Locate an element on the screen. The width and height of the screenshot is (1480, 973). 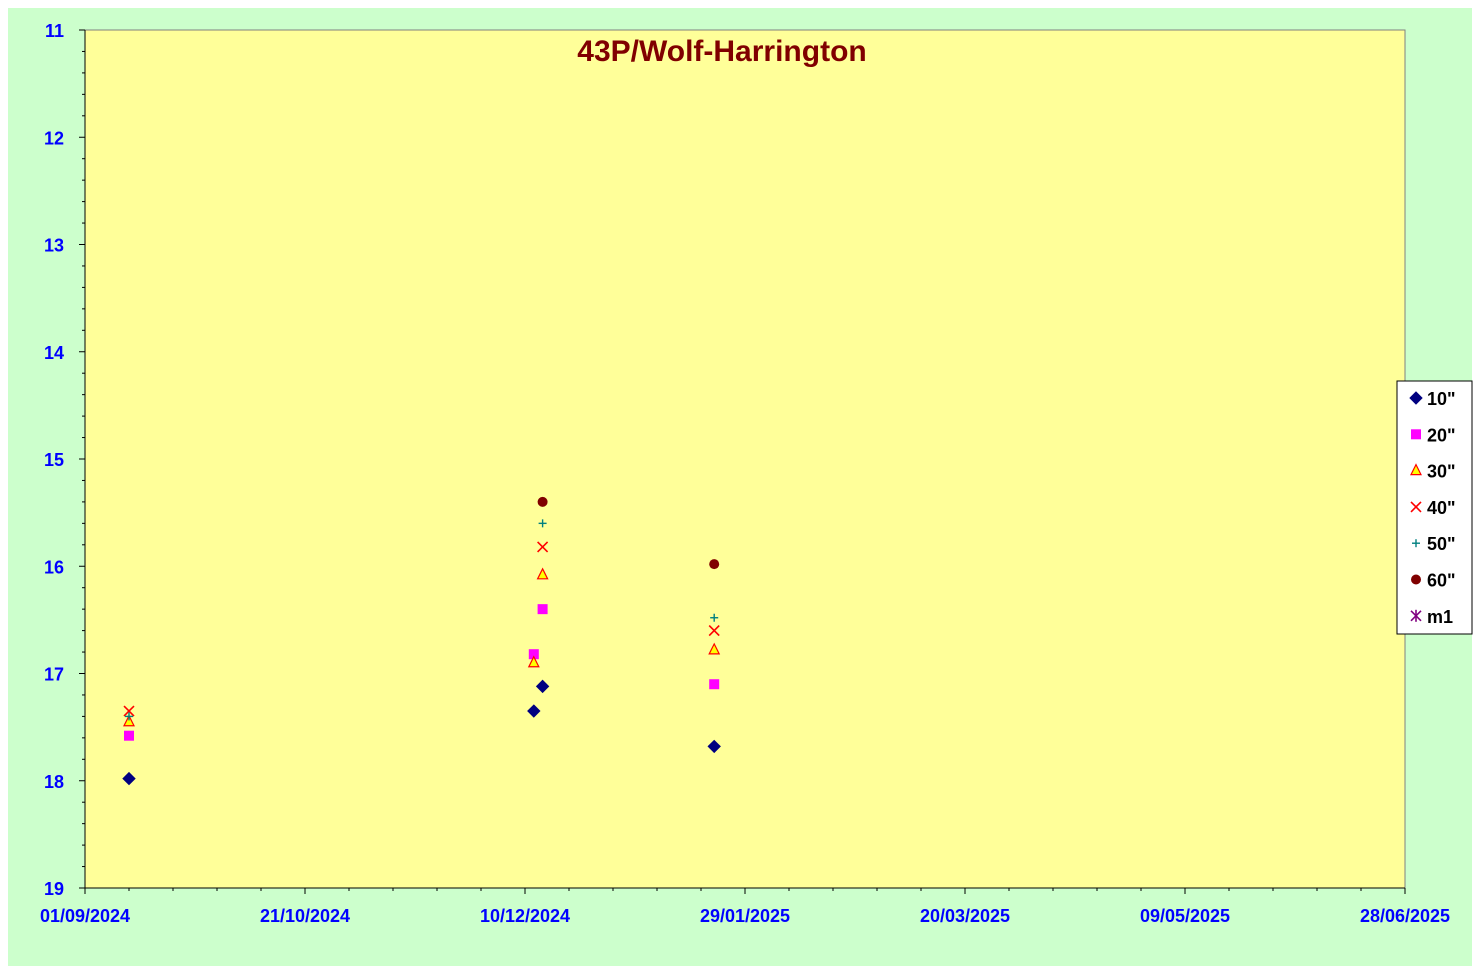
x-tick-label: 29/01/2025 is located at coordinates (745, 916).